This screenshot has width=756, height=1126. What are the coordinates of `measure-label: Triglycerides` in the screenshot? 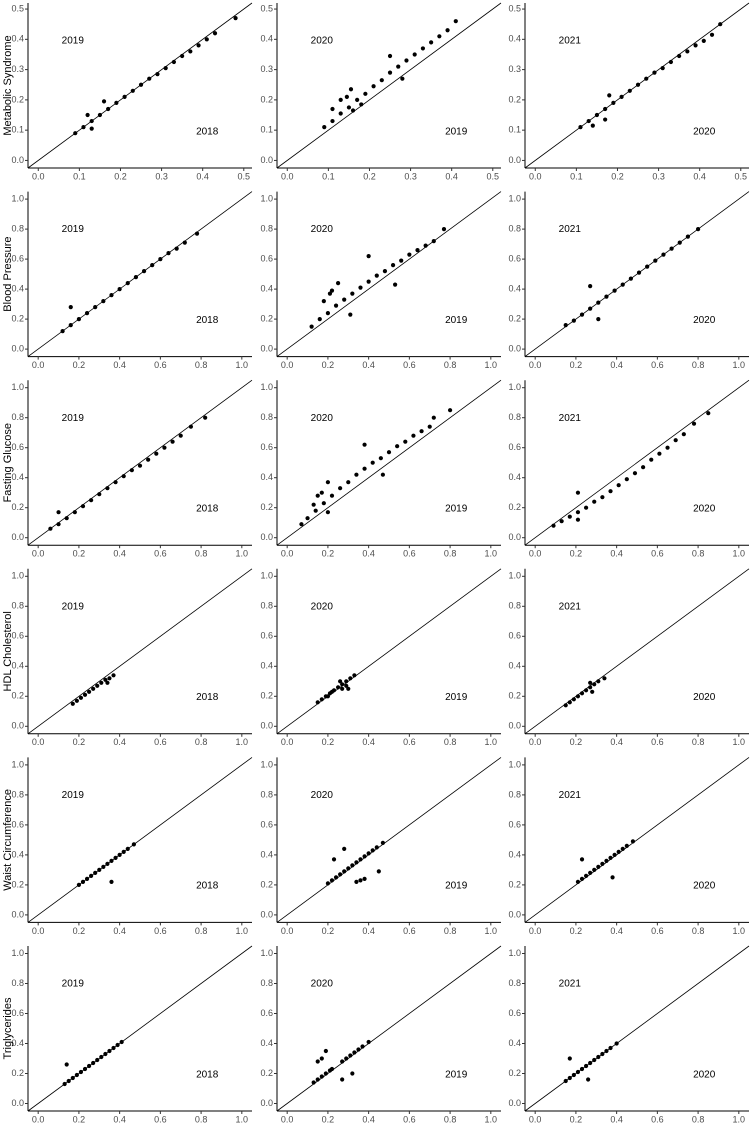 It's located at (8, 1028).